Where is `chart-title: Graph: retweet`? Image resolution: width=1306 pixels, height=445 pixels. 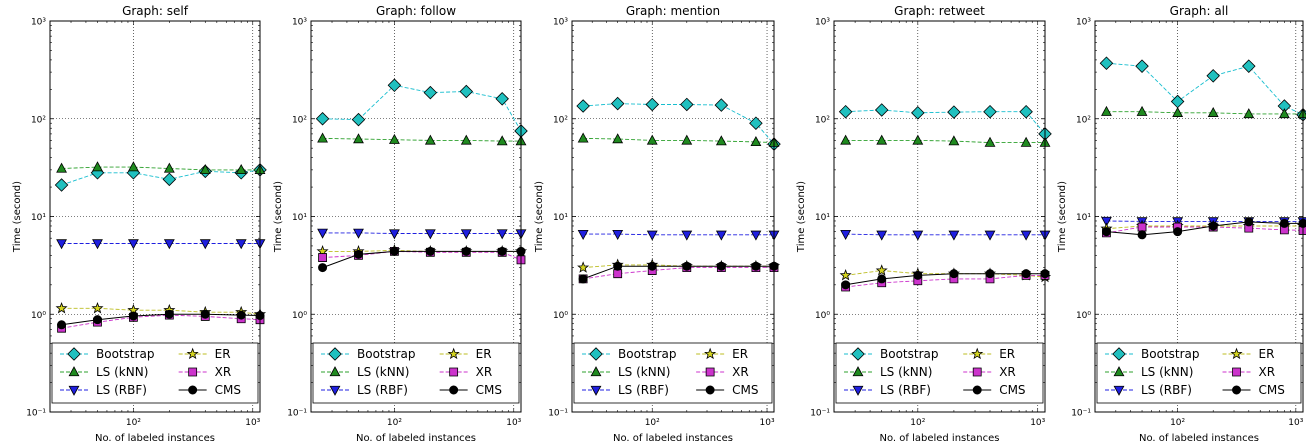
chart-title: Graph: retweet is located at coordinates (939, 11).